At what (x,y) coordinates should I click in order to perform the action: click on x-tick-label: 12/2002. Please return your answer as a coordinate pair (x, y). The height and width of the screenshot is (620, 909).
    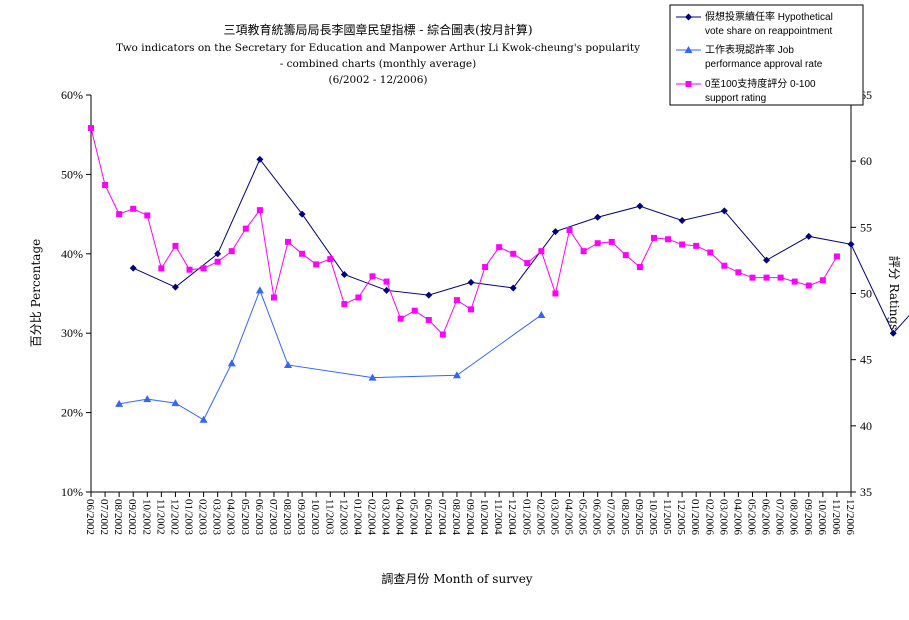
    Looking at the image, I should click on (174, 517).